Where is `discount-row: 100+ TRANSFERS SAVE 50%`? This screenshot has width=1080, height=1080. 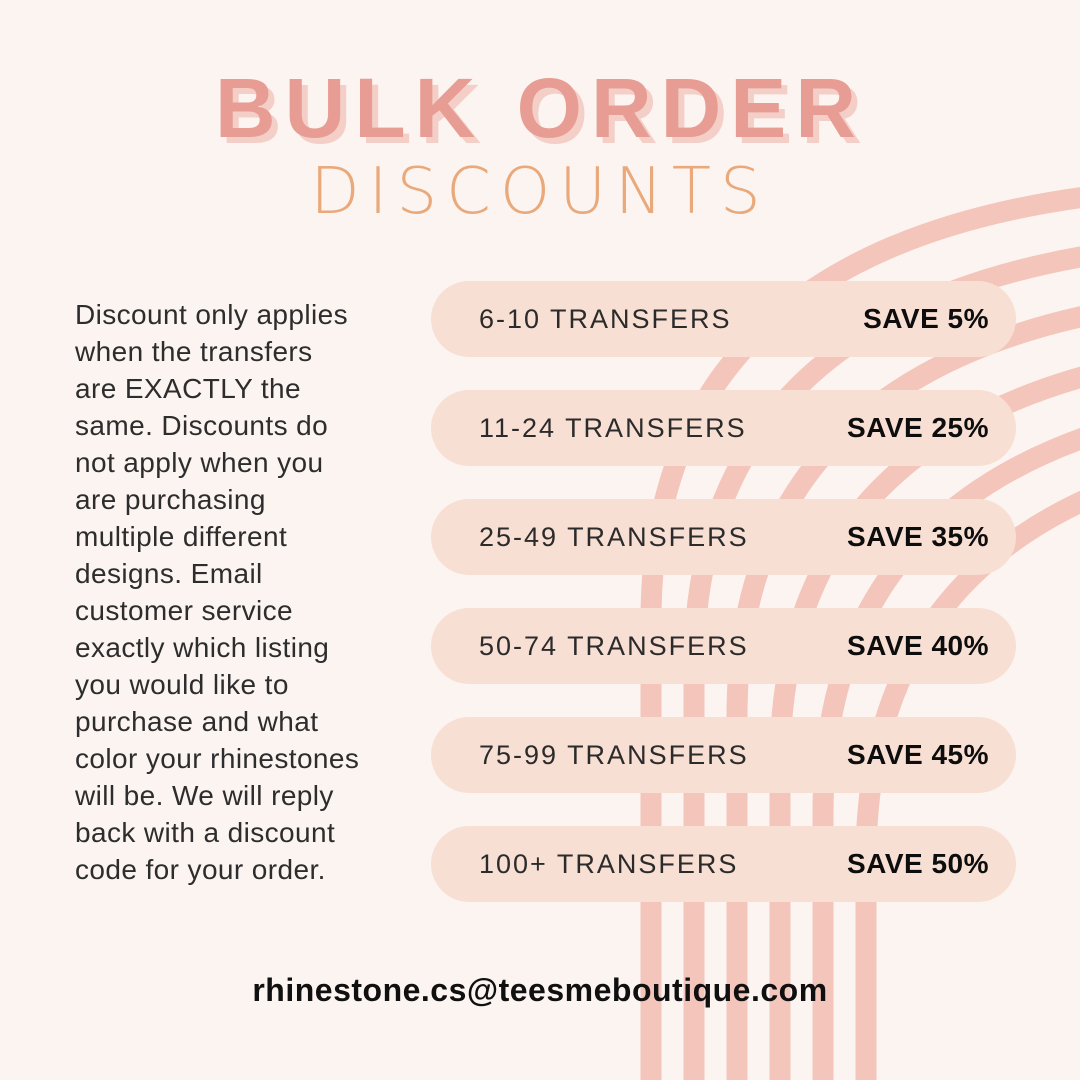 discount-row: 100+ TRANSFERS SAVE 50% is located at coordinates (723, 864).